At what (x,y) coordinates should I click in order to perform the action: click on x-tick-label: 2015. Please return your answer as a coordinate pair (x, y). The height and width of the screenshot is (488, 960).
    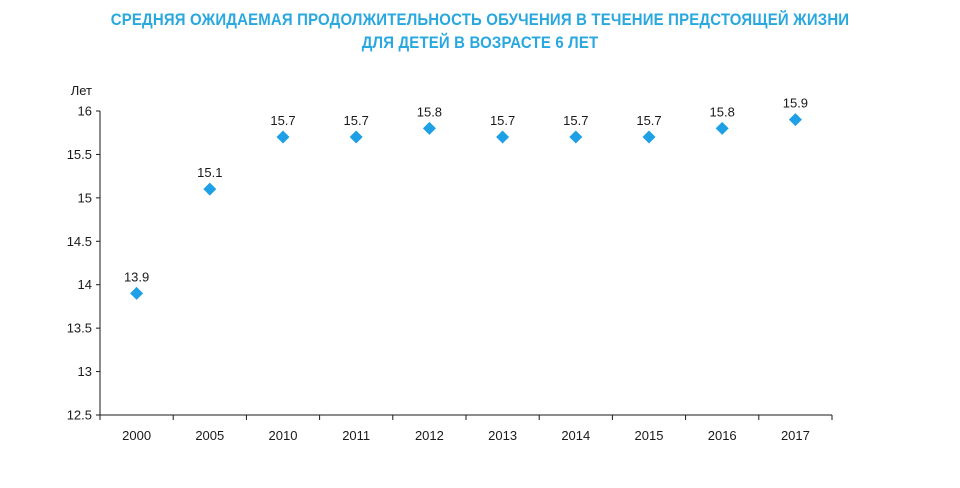
    Looking at the image, I should click on (649, 435).